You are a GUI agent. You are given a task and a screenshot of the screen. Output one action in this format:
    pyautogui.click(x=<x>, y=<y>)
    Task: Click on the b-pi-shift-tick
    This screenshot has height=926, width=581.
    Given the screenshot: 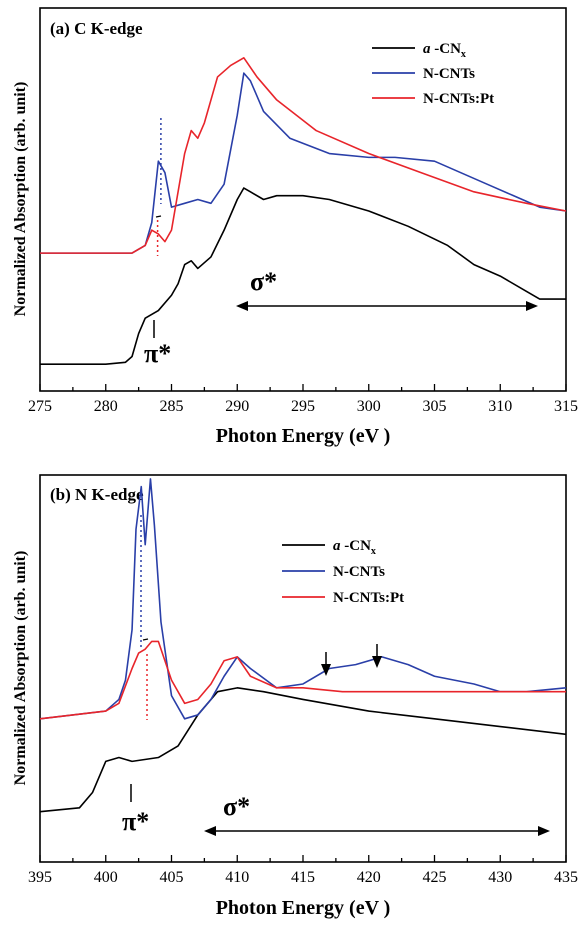 What is the action you would take?
    pyautogui.click(x=145, y=639)
    